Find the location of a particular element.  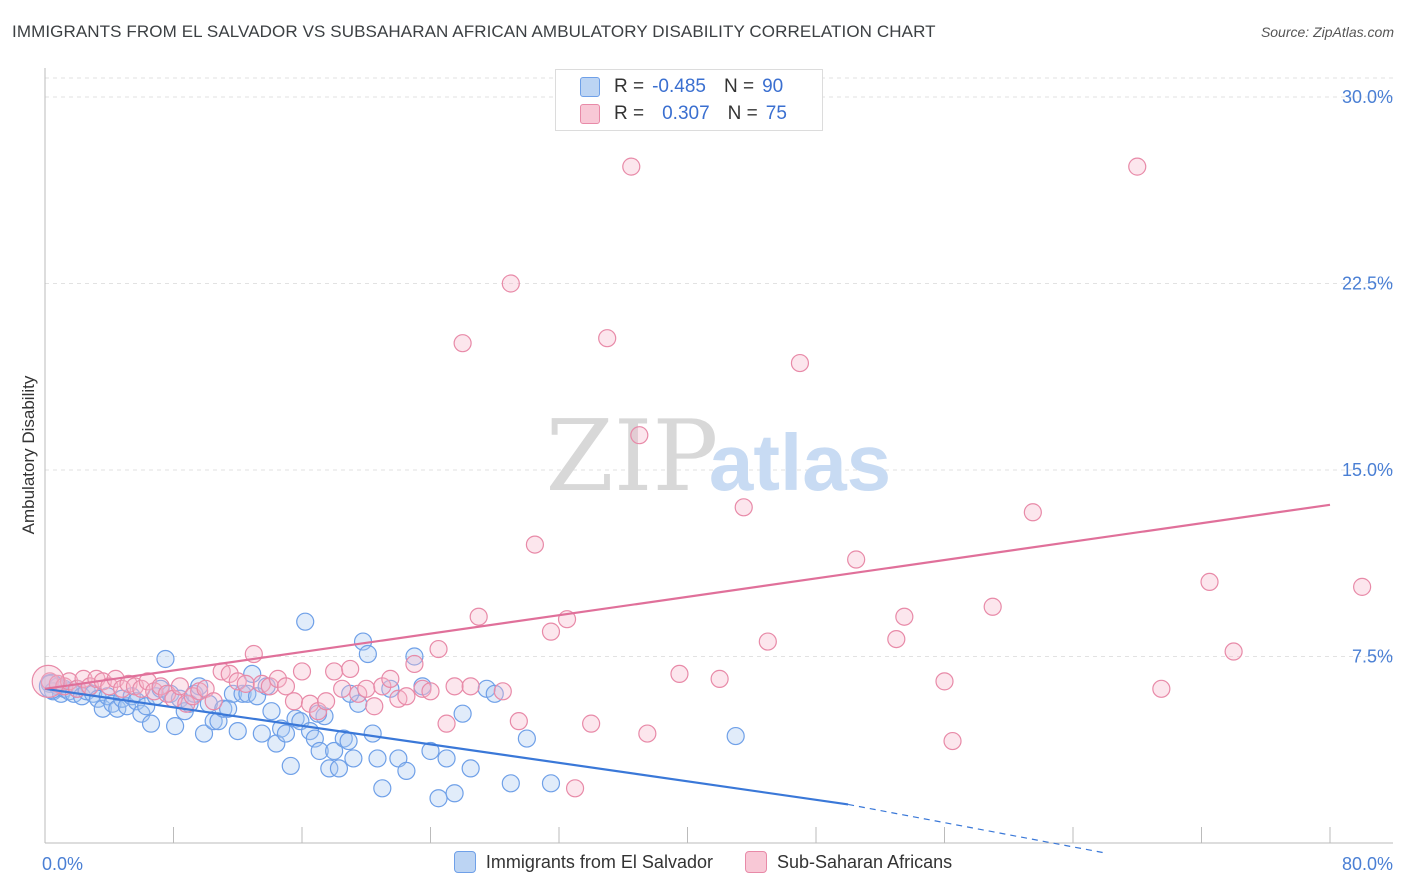

y-tick-label: 15.0% is located at coordinates (1367, 470).